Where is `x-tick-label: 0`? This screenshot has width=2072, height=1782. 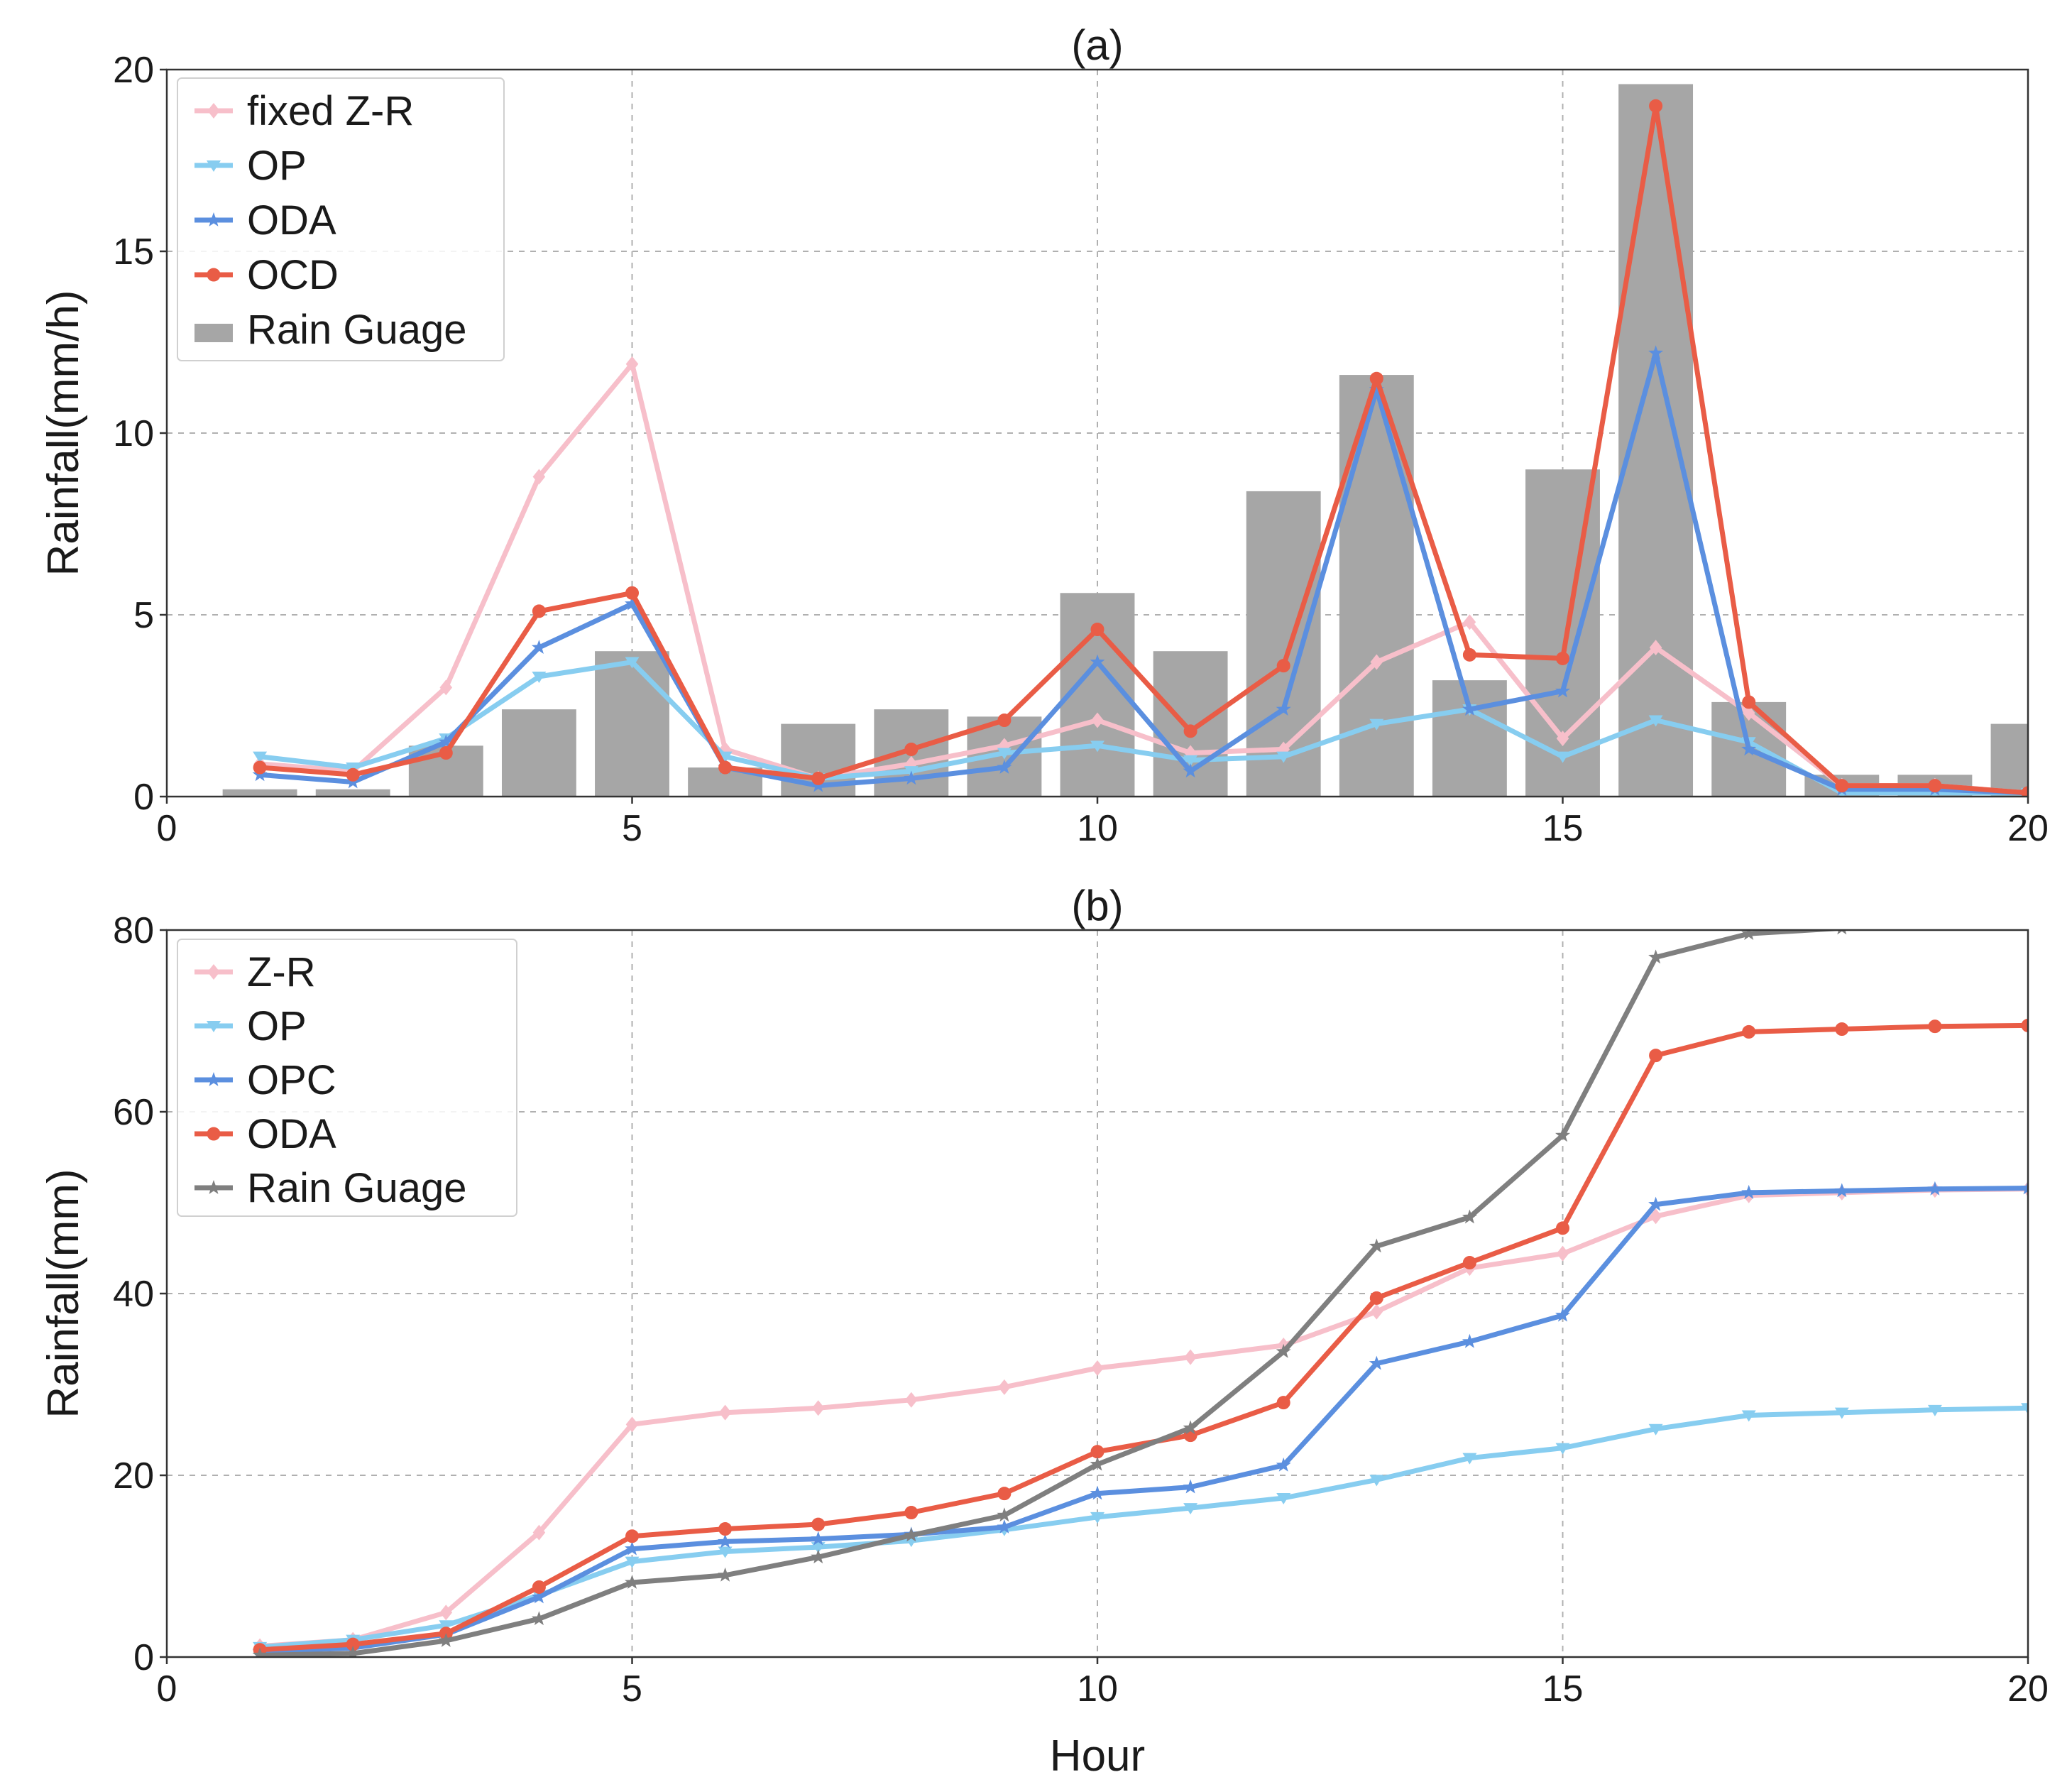 x-tick-label: 0 is located at coordinates (167, 828).